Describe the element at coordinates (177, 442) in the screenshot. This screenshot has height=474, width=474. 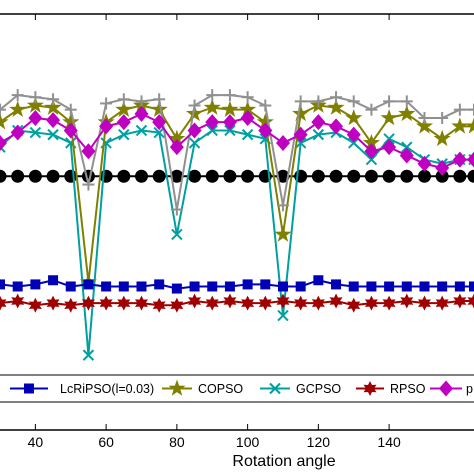
I see `x-tick-label: 80` at that location.